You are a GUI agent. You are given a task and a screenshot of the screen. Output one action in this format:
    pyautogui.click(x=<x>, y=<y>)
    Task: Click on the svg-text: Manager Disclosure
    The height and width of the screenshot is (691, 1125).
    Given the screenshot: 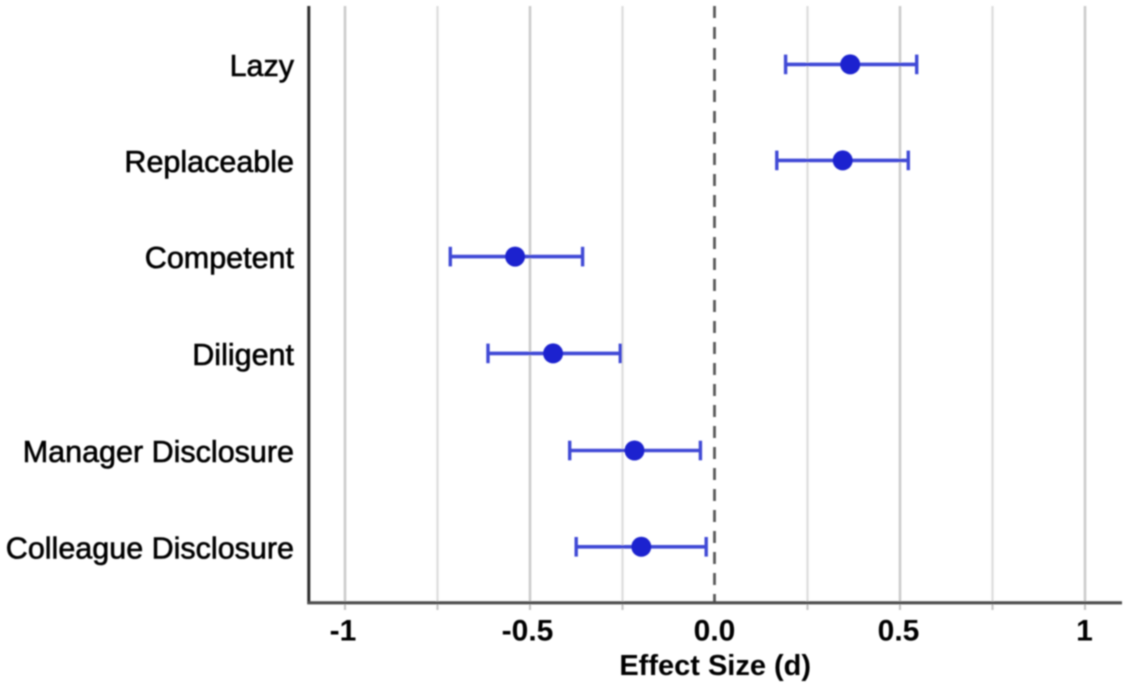 What is the action you would take?
    pyautogui.click(x=158, y=452)
    